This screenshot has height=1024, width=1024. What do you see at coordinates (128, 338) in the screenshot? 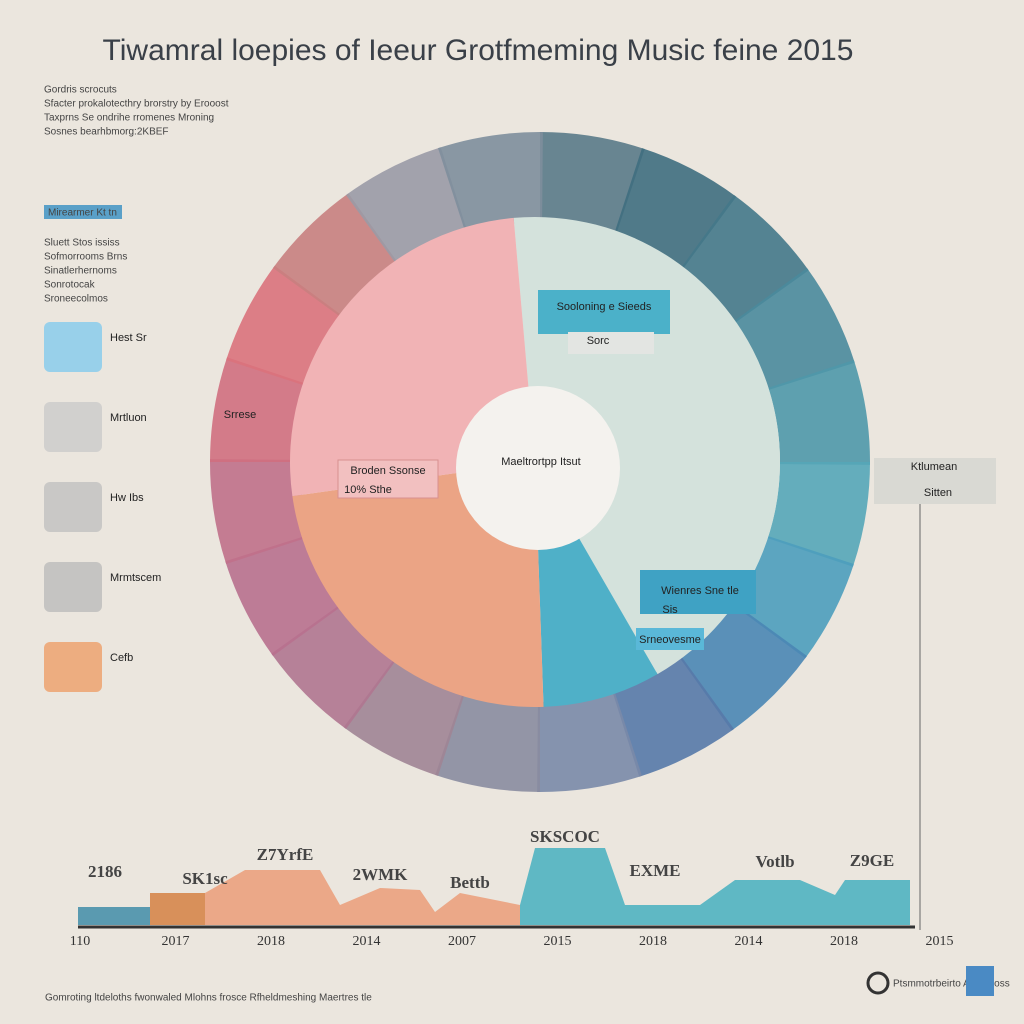
I see `icon-label: Hest Sr` at bounding box center [128, 338].